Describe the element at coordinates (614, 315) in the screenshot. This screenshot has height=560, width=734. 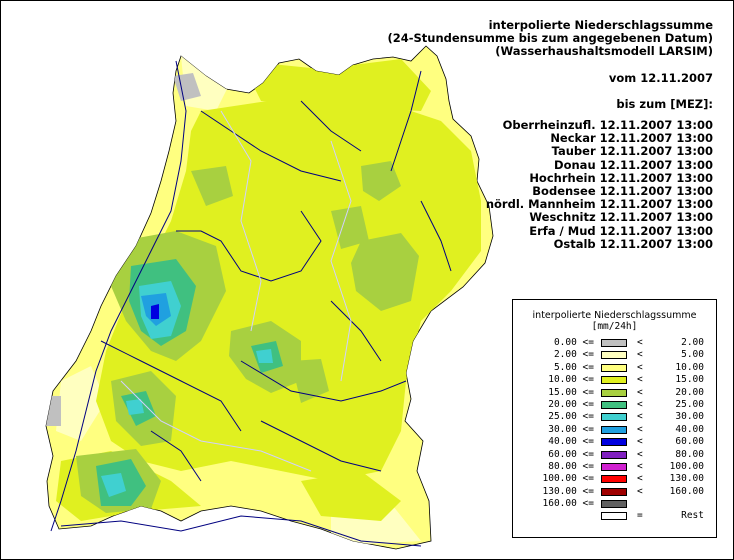
I see `legend-title: interpolierte Niederschlagssumme` at that location.